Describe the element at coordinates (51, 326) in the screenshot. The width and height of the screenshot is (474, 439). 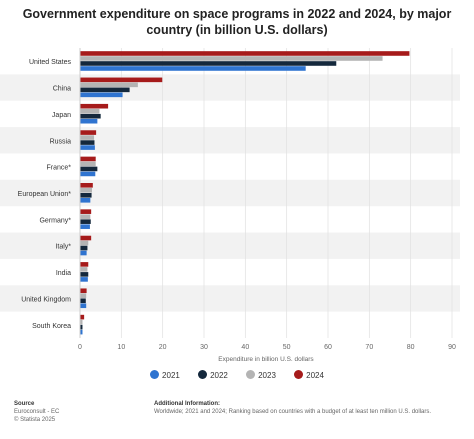
I see `category-label: South Korea` at that location.